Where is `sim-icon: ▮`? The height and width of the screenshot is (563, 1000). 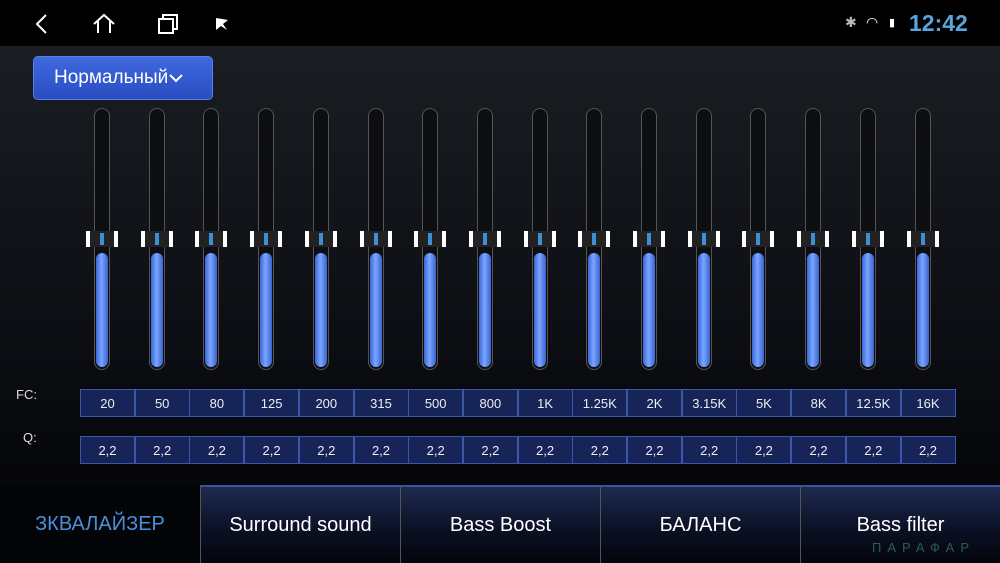 sim-icon: ▮ is located at coordinates (892, 23).